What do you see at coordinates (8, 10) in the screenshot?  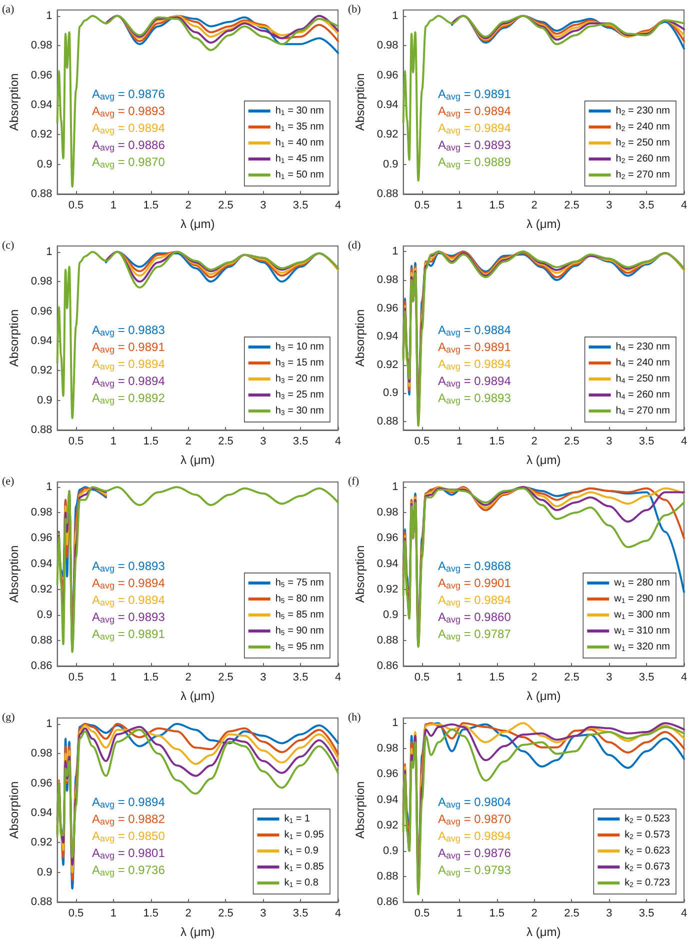 I see `chart-title: (a)` at bounding box center [8, 10].